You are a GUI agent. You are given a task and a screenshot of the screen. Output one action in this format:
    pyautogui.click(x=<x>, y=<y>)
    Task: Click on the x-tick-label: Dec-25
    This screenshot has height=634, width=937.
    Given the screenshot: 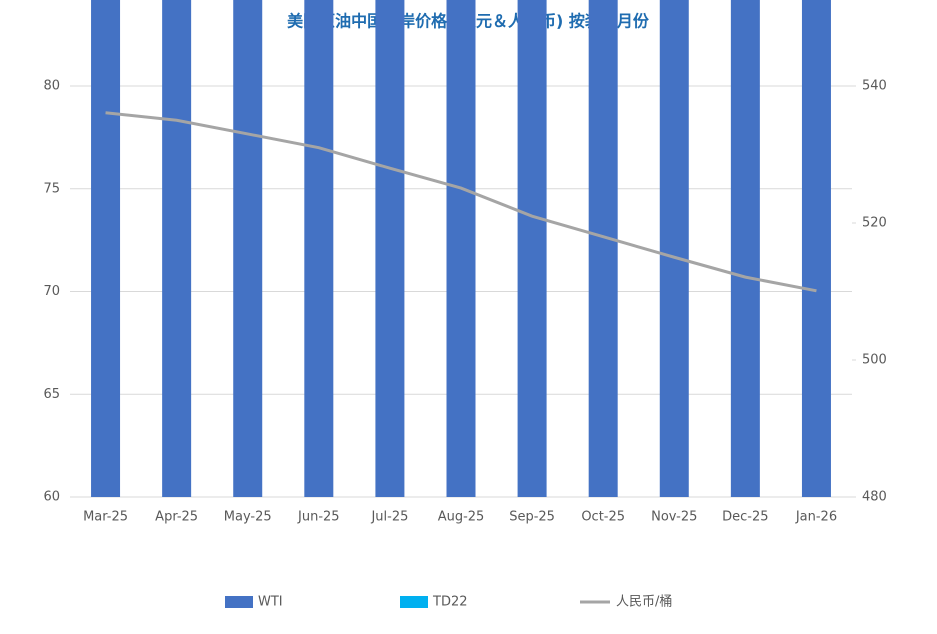 What is the action you would take?
    pyautogui.click(x=745, y=517)
    